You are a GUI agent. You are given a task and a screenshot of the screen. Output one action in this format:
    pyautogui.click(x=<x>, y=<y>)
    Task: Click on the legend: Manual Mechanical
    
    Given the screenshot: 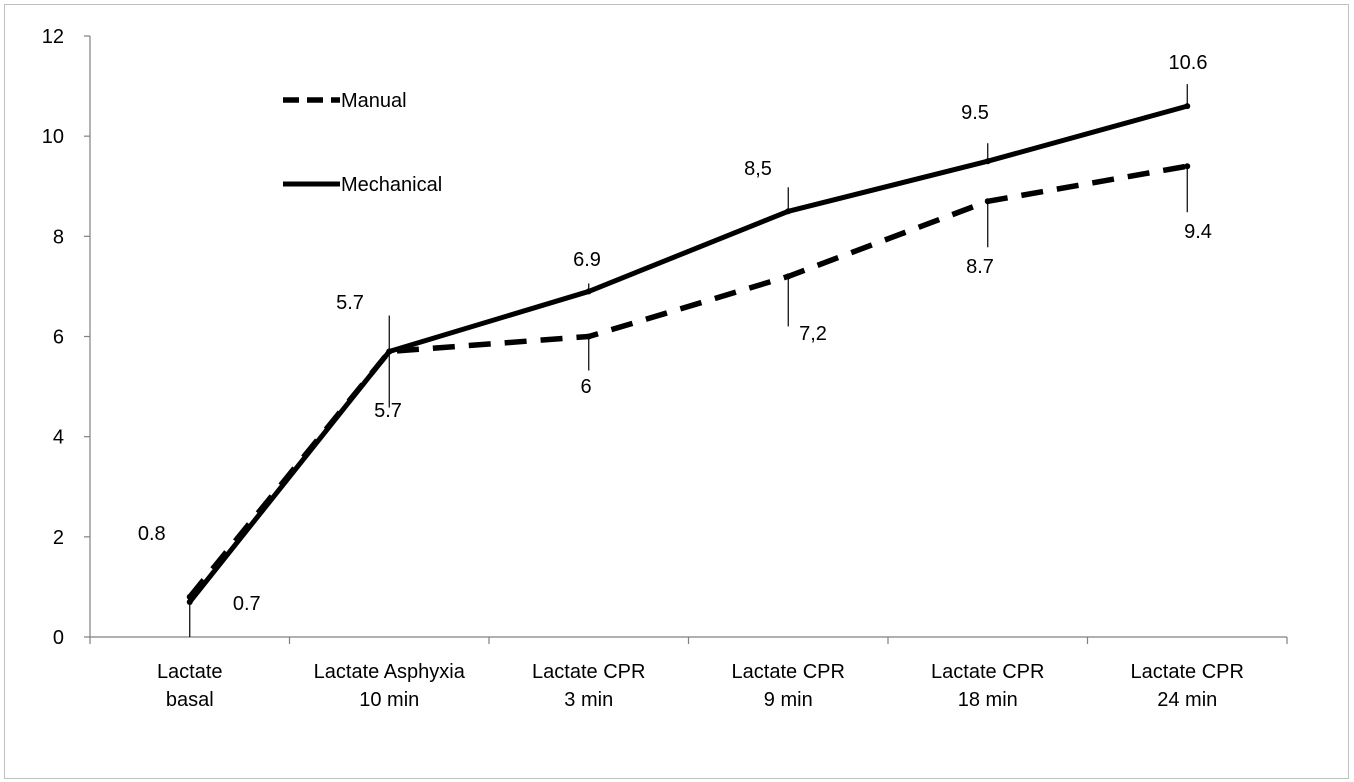 What is the action you would take?
    pyautogui.click(x=362, y=143)
    